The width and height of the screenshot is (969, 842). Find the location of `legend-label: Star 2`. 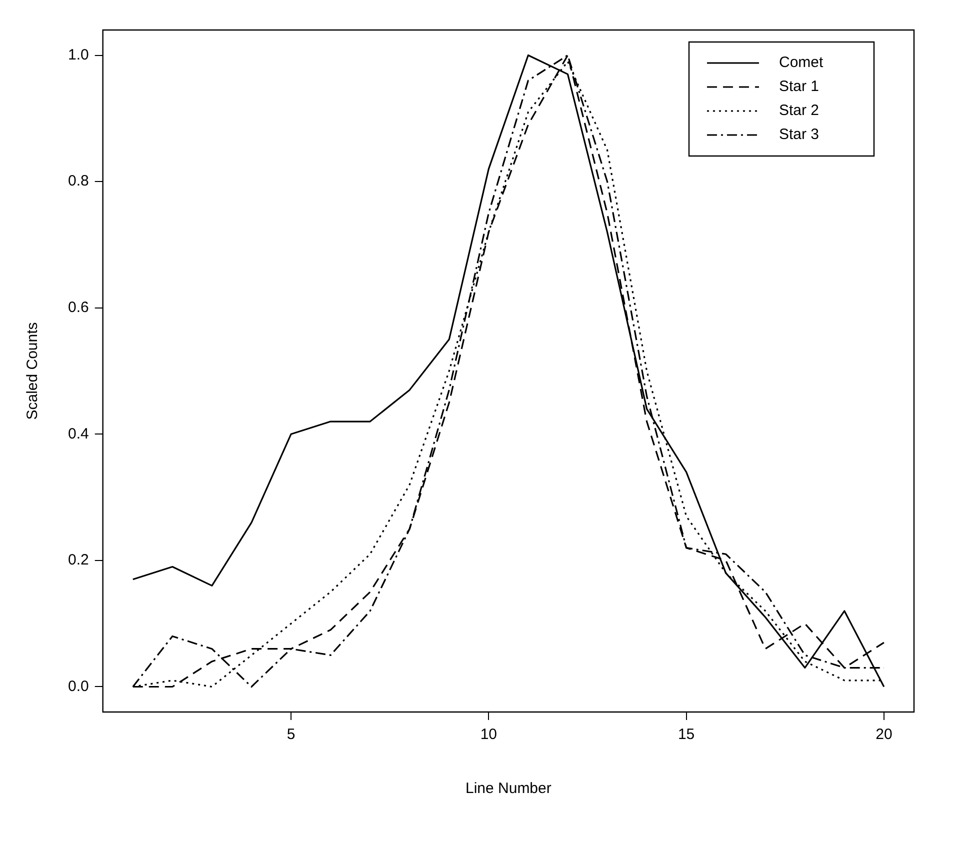

legend-label: Star 2 is located at coordinates (799, 111).